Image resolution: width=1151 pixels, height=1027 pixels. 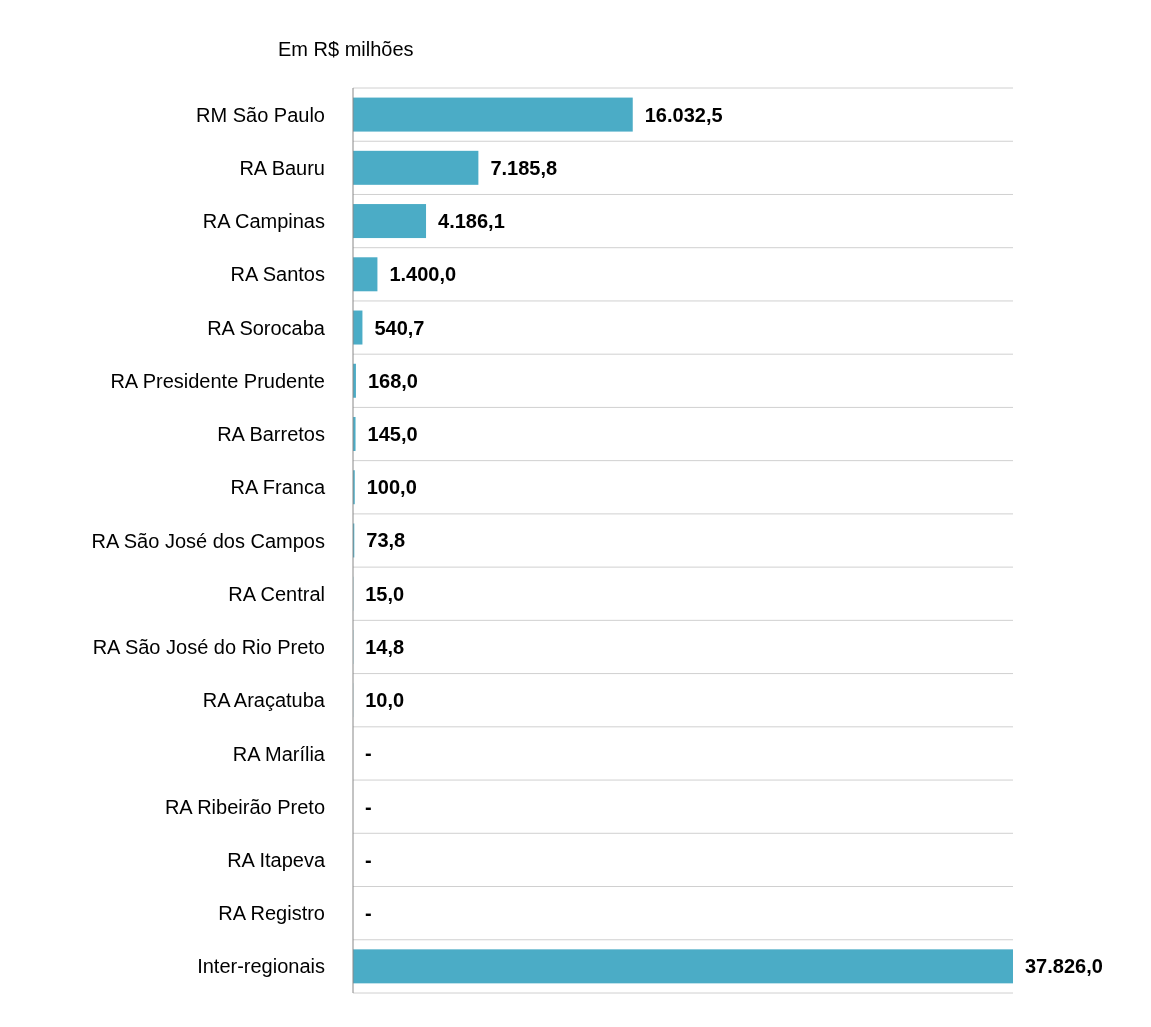 I want to click on y-tick-label: RA Marília, so click(x=279, y=753).